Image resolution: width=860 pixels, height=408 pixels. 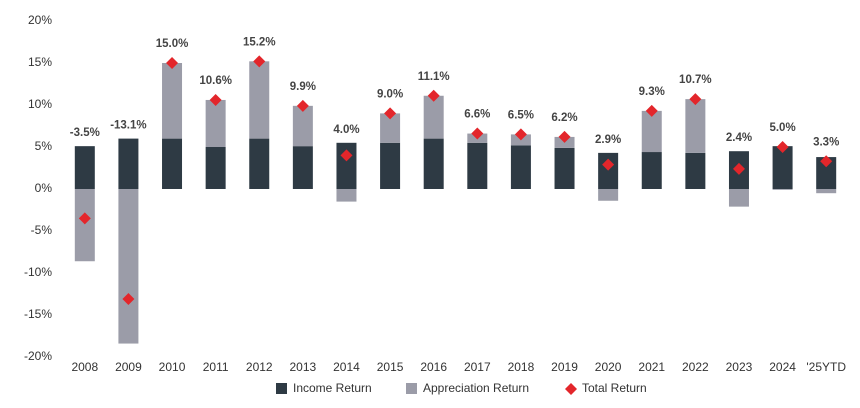 What do you see at coordinates (390, 367) in the screenshot?
I see `x-tick-label: 2015` at bounding box center [390, 367].